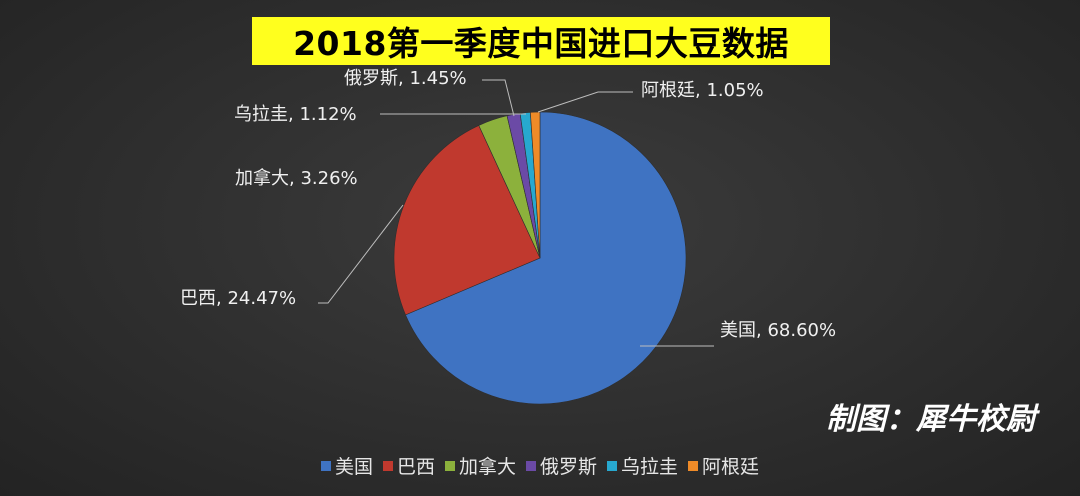  I want to click on legend-item-2: 加拿大, so click(480, 465).